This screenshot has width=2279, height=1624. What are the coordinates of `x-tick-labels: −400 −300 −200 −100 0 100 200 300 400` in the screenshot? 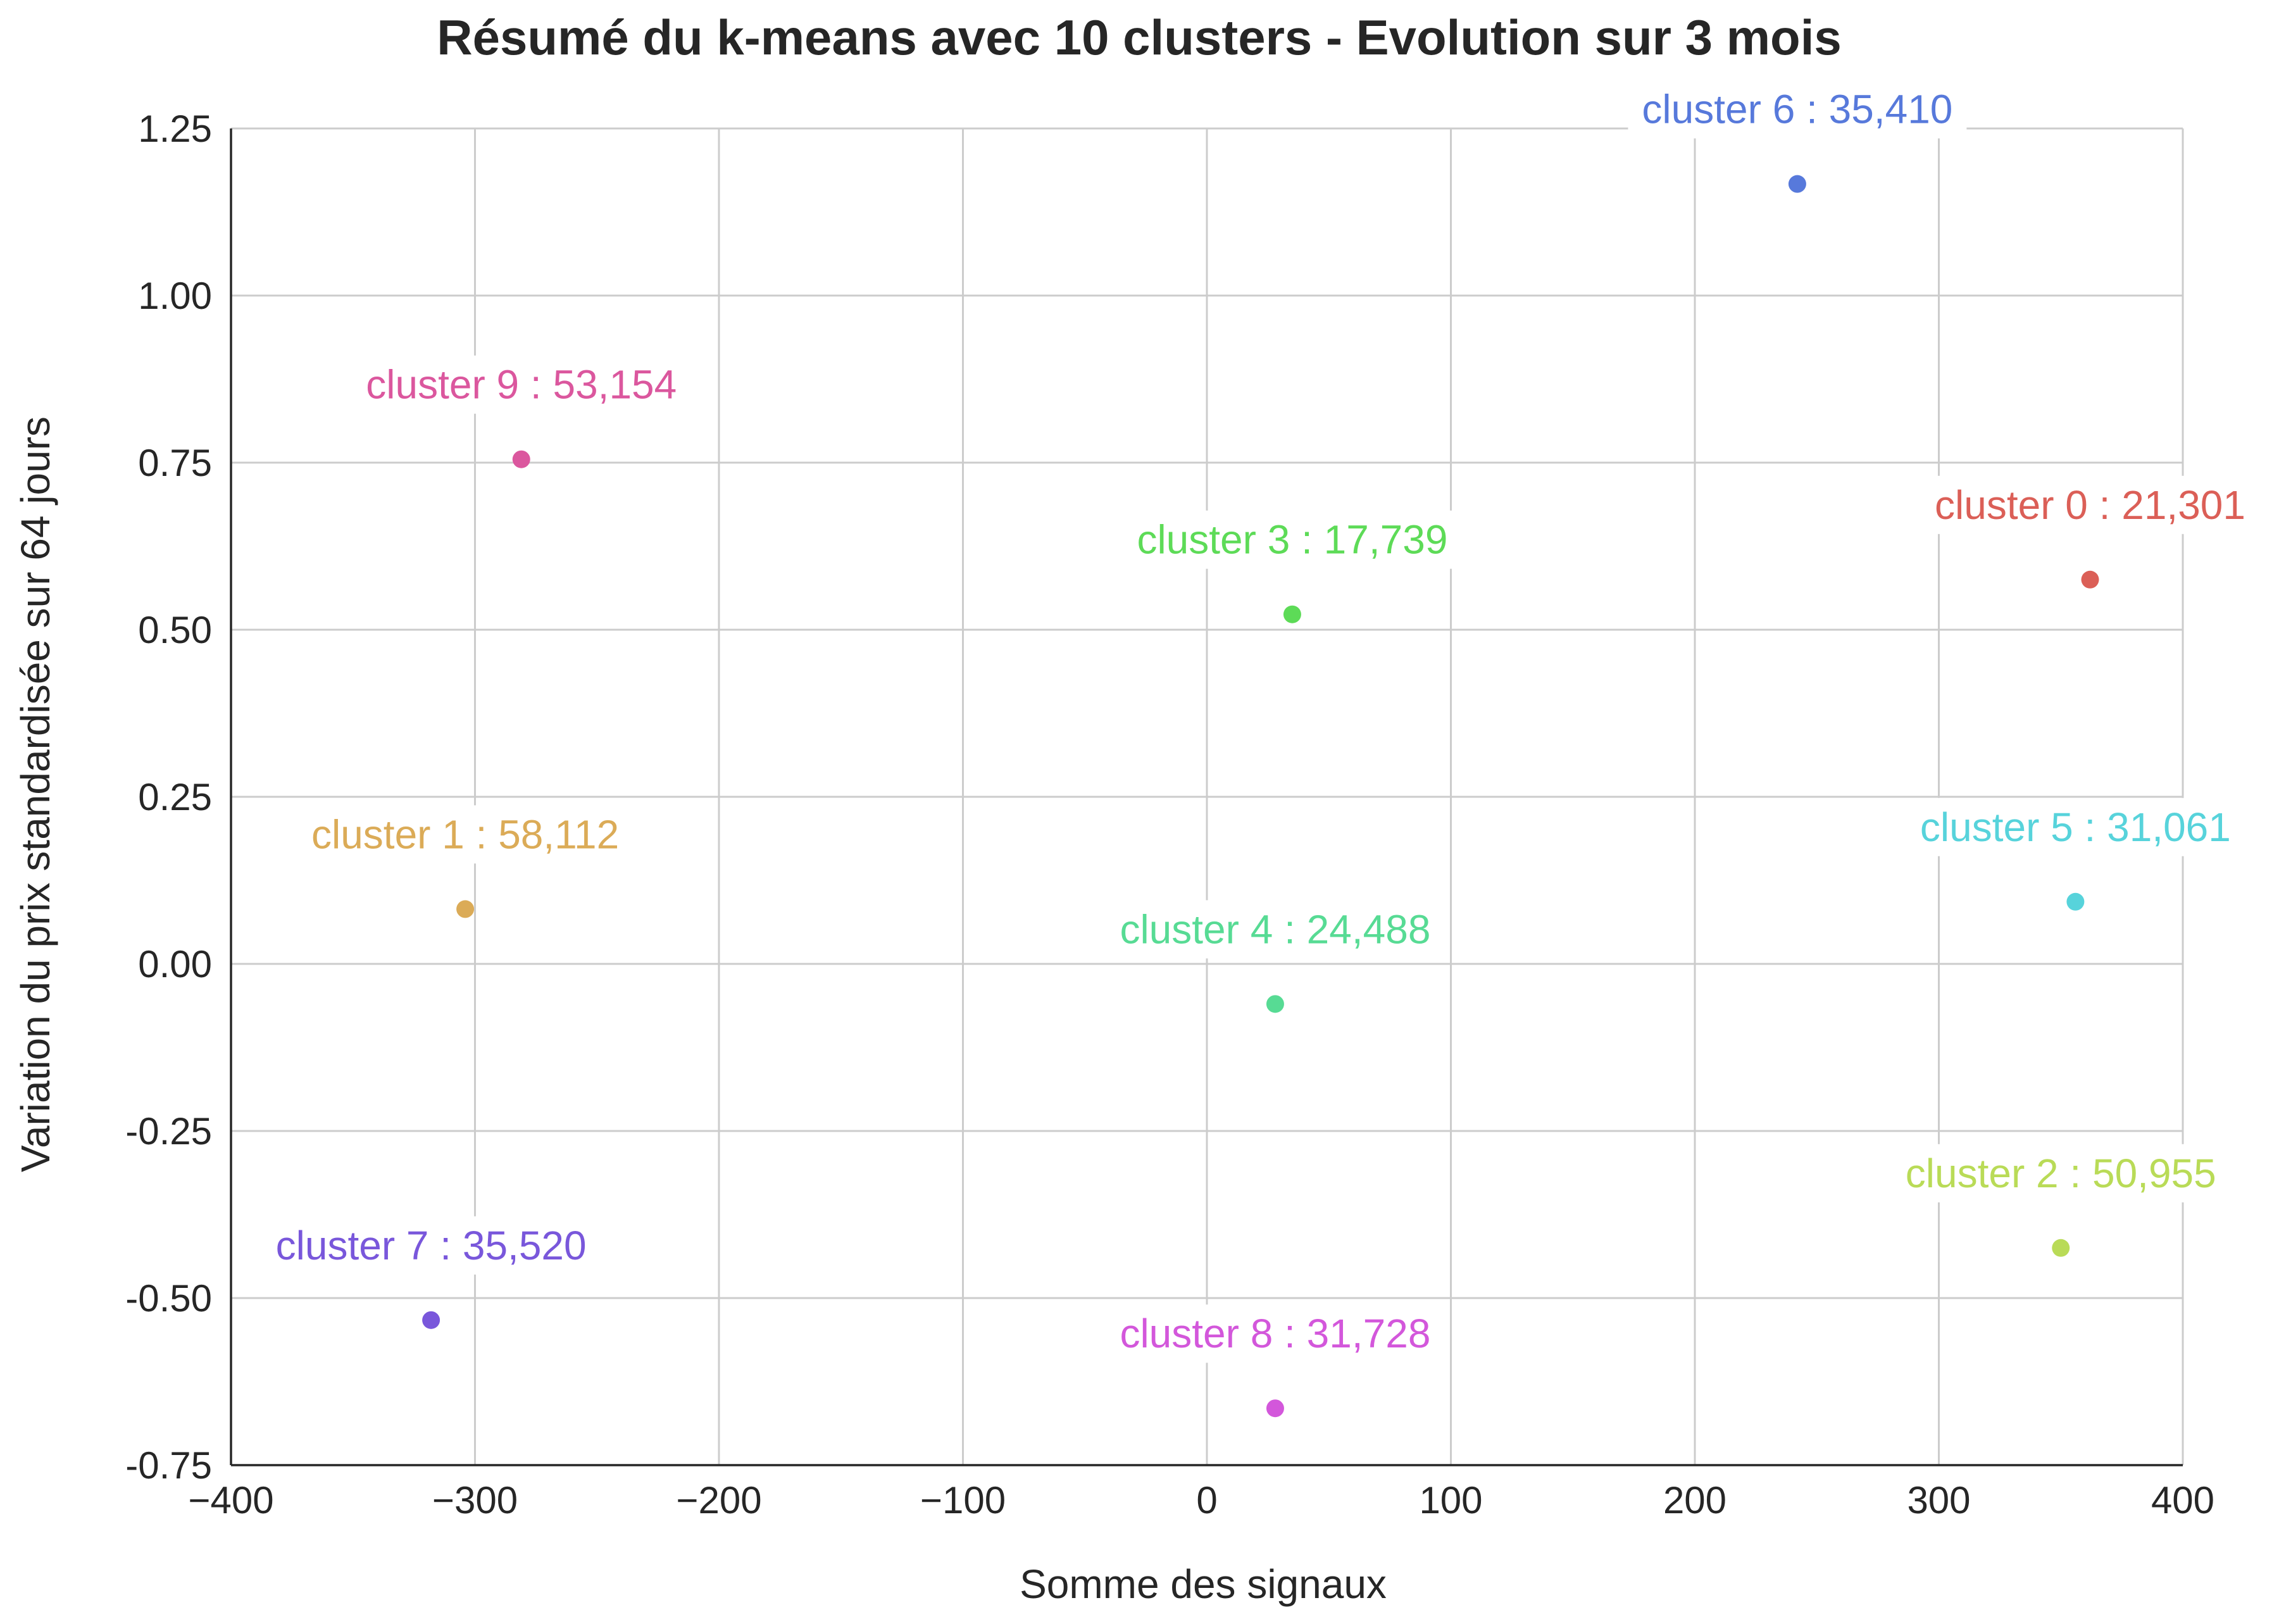 It's located at (1201, 1500).